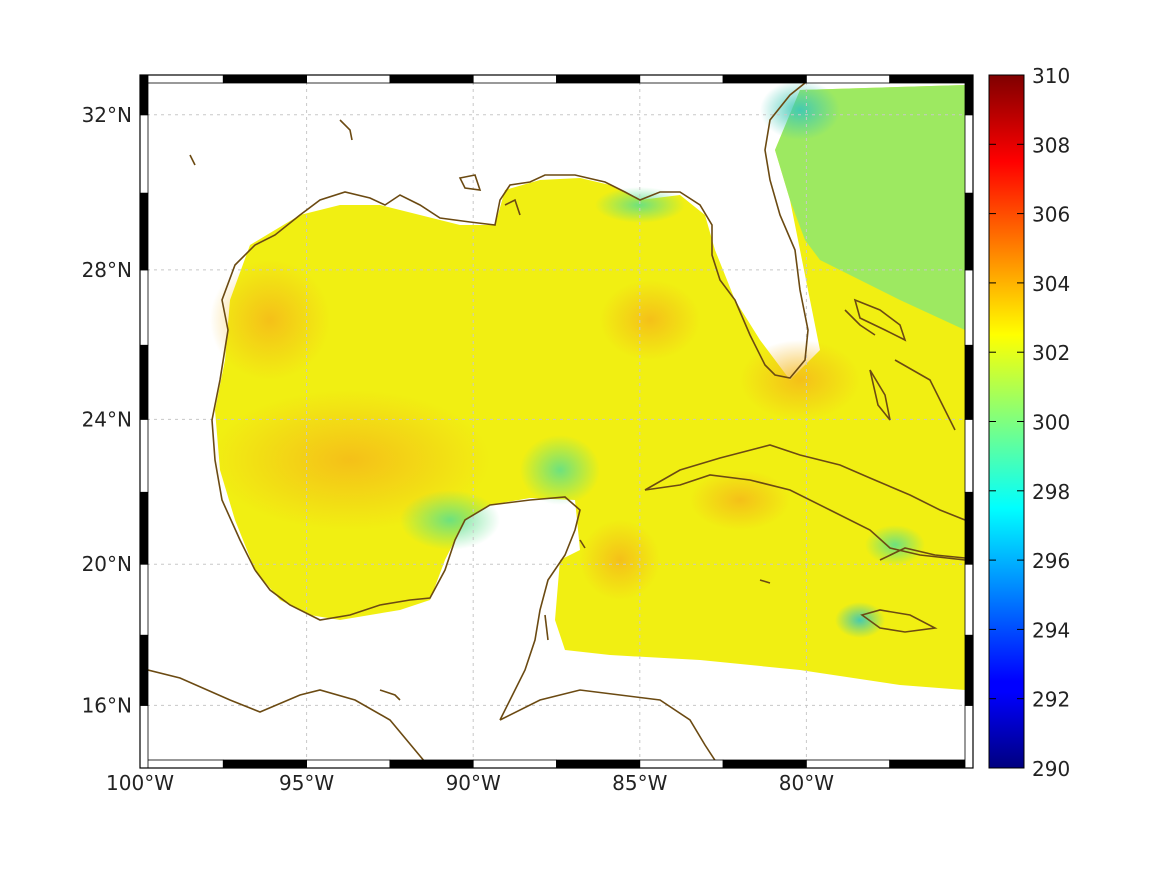  I want to click on cool-patch-yucatan-channel, so click(560, 470).